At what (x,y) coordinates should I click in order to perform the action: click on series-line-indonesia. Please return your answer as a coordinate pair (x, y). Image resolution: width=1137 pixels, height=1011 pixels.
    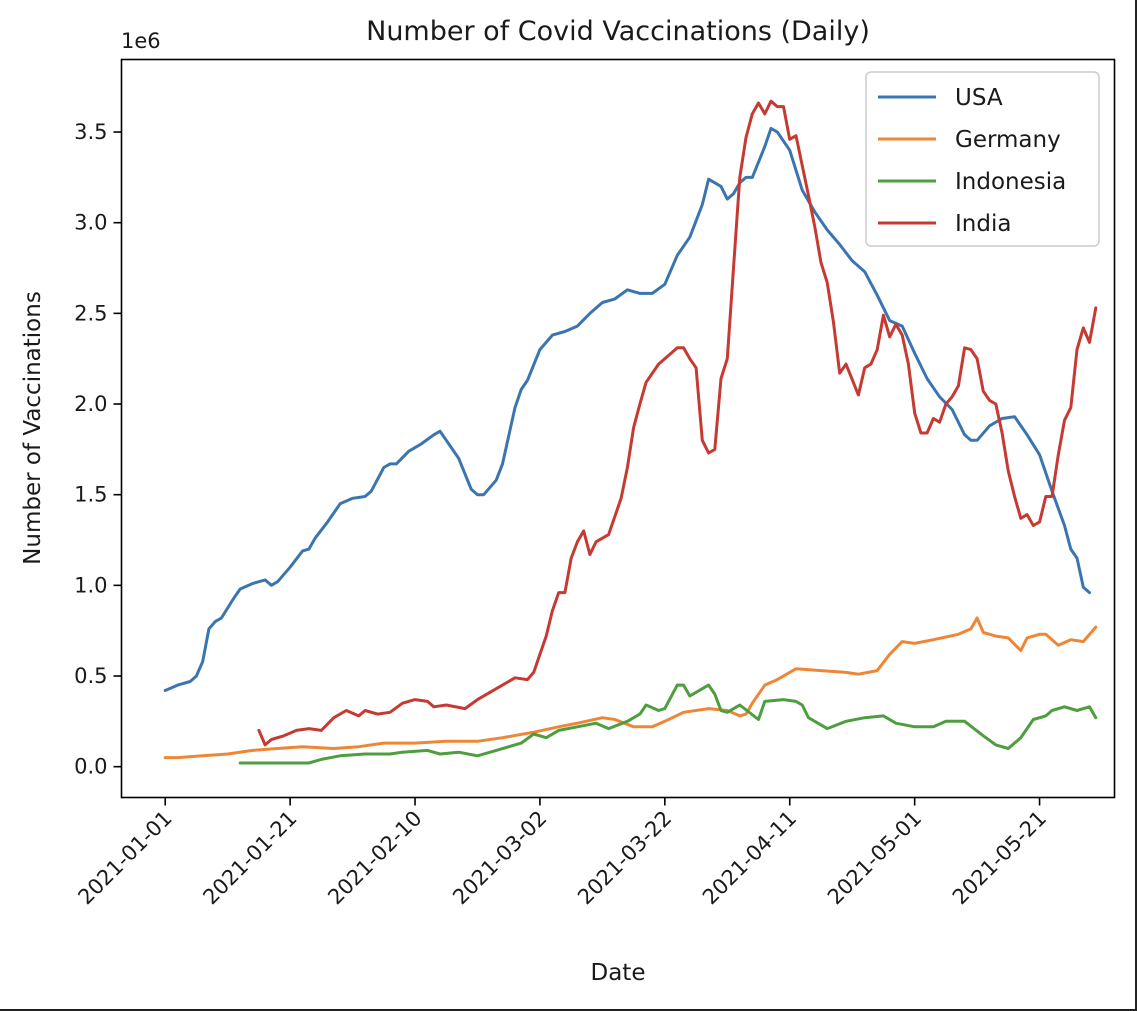
    Looking at the image, I should click on (668, 724).